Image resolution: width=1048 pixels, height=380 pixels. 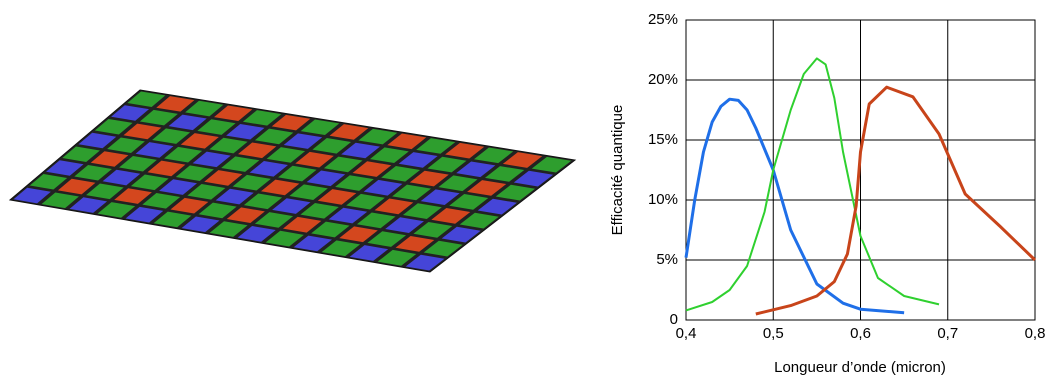 I want to click on x-tick-label: 0,4, so click(x=686, y=333).